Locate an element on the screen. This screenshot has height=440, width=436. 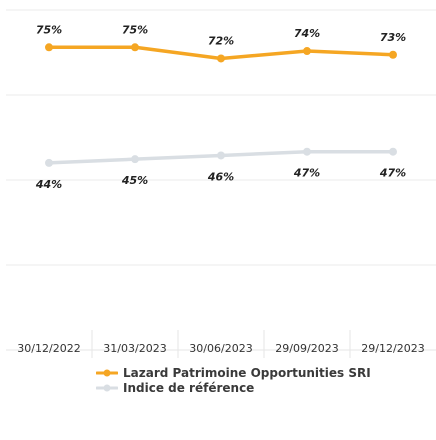
data-label: 44% is located at coordinates (48, 184).